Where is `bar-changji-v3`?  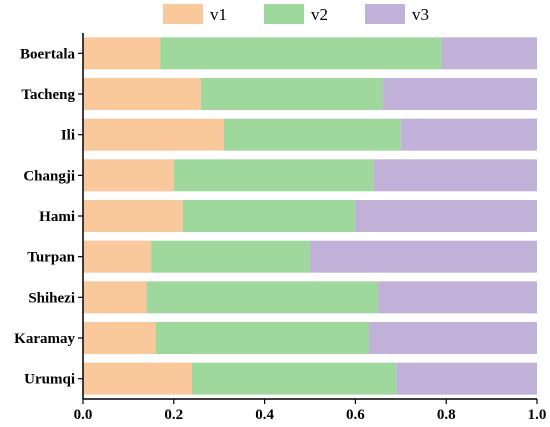 bar-changji-v3 is located at coordinates (455, 175).